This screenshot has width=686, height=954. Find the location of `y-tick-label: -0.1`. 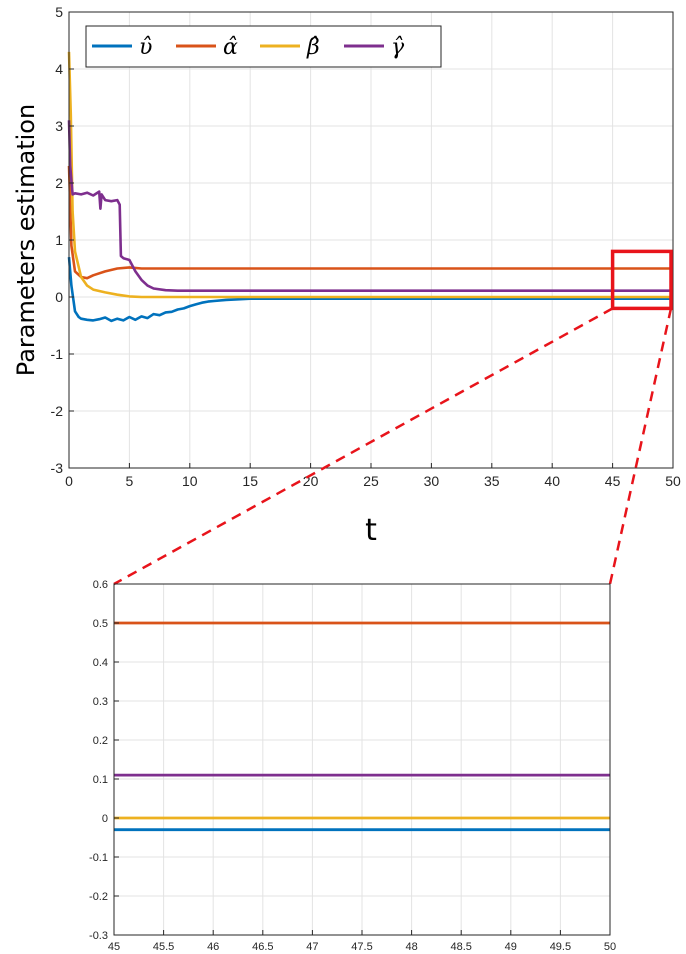

y-tick-label: -0.1 is located at coordinates (98, 858).